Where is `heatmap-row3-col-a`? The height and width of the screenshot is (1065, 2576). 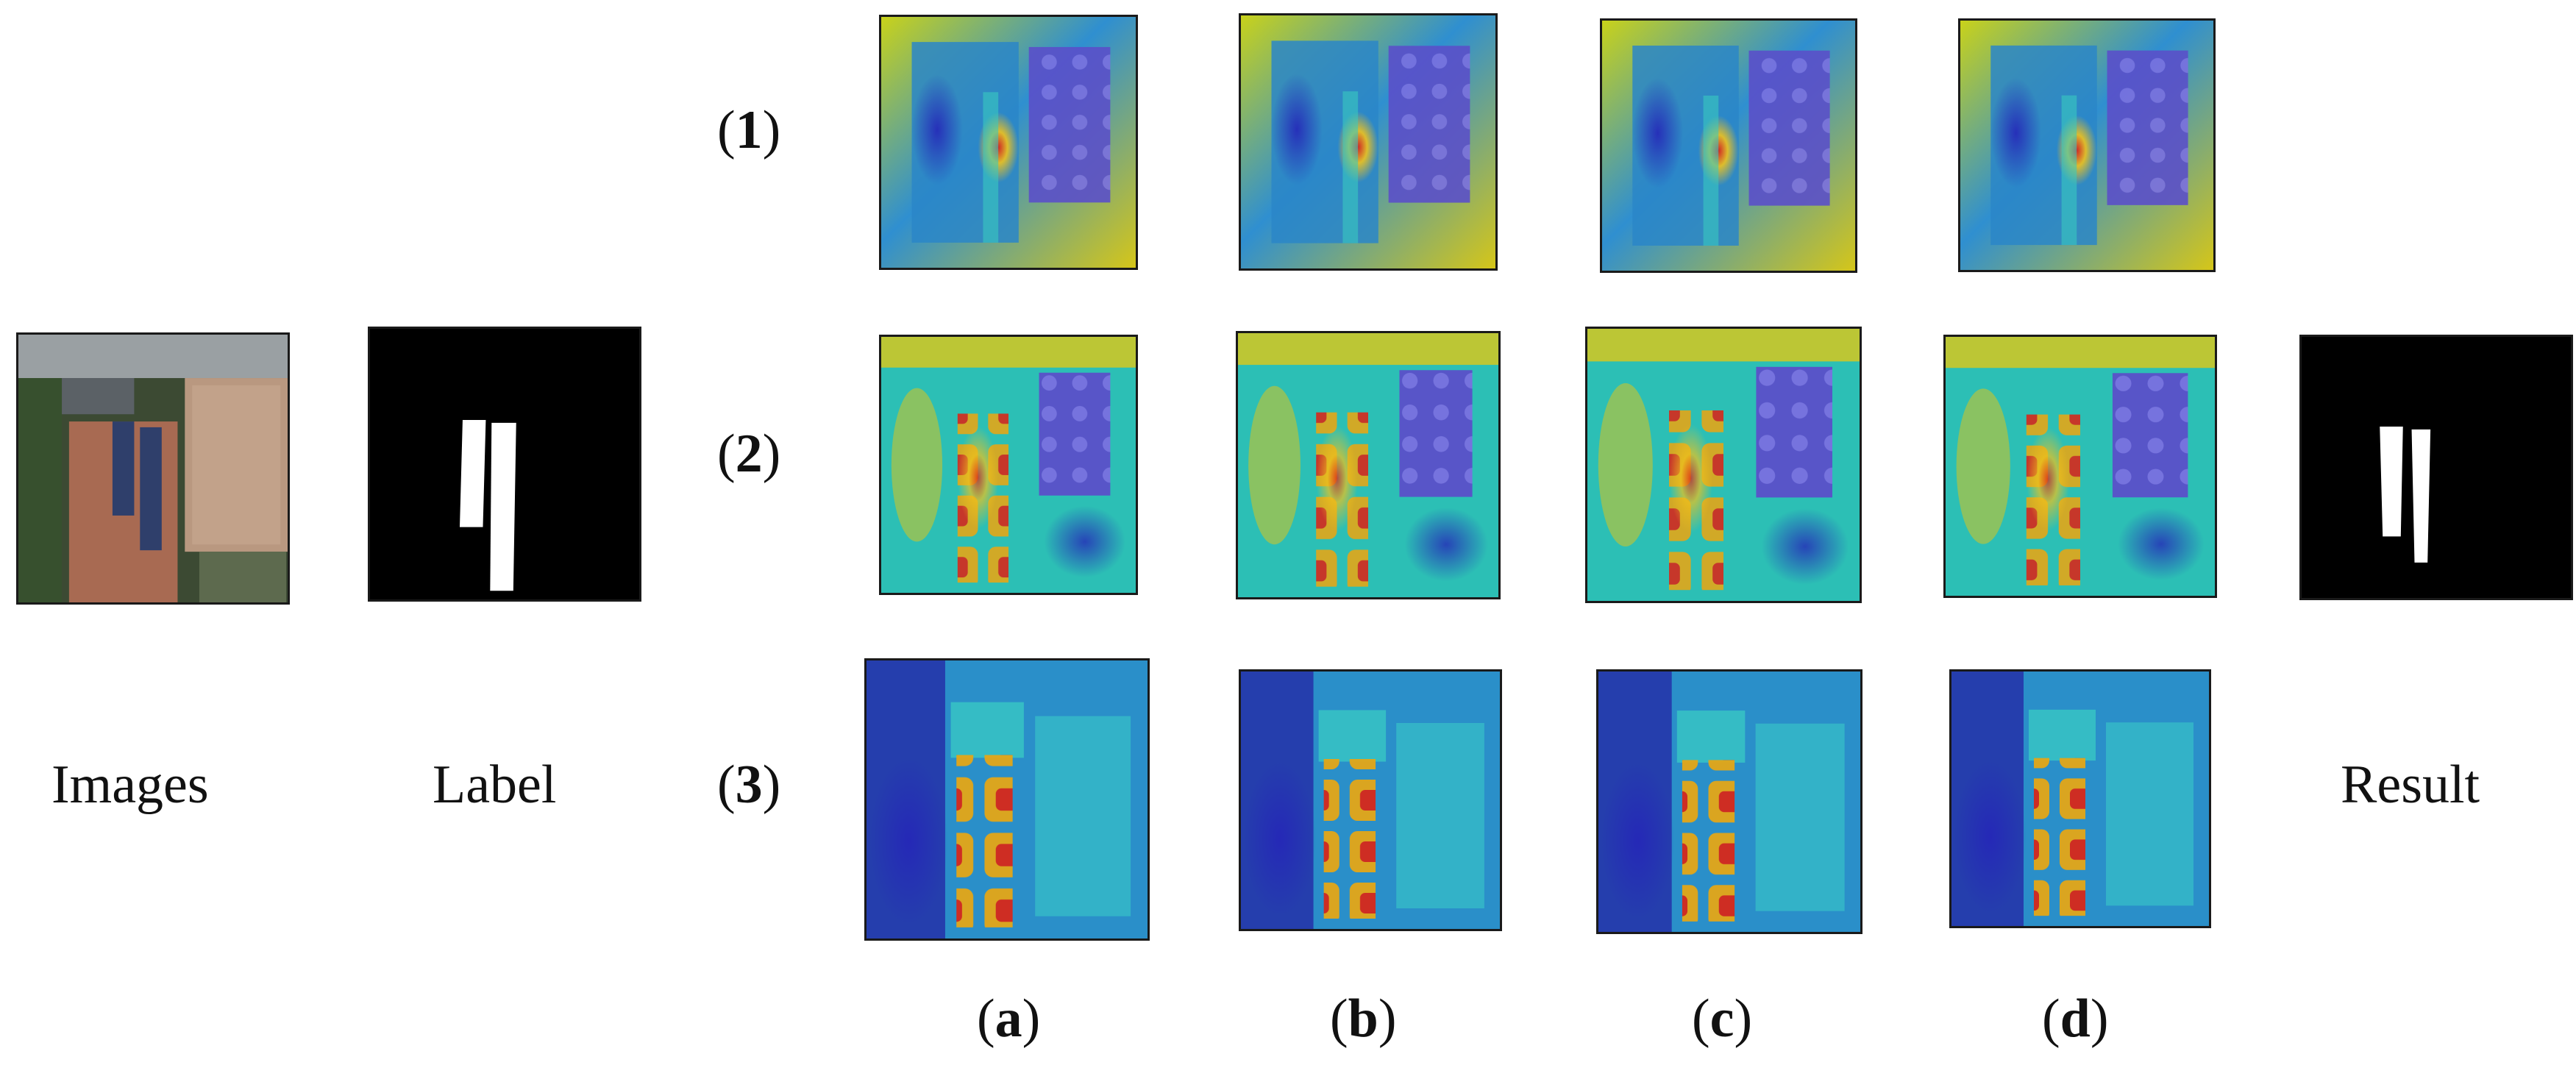 heatmap-row3-col-a is located at coordinates (1007, 800).